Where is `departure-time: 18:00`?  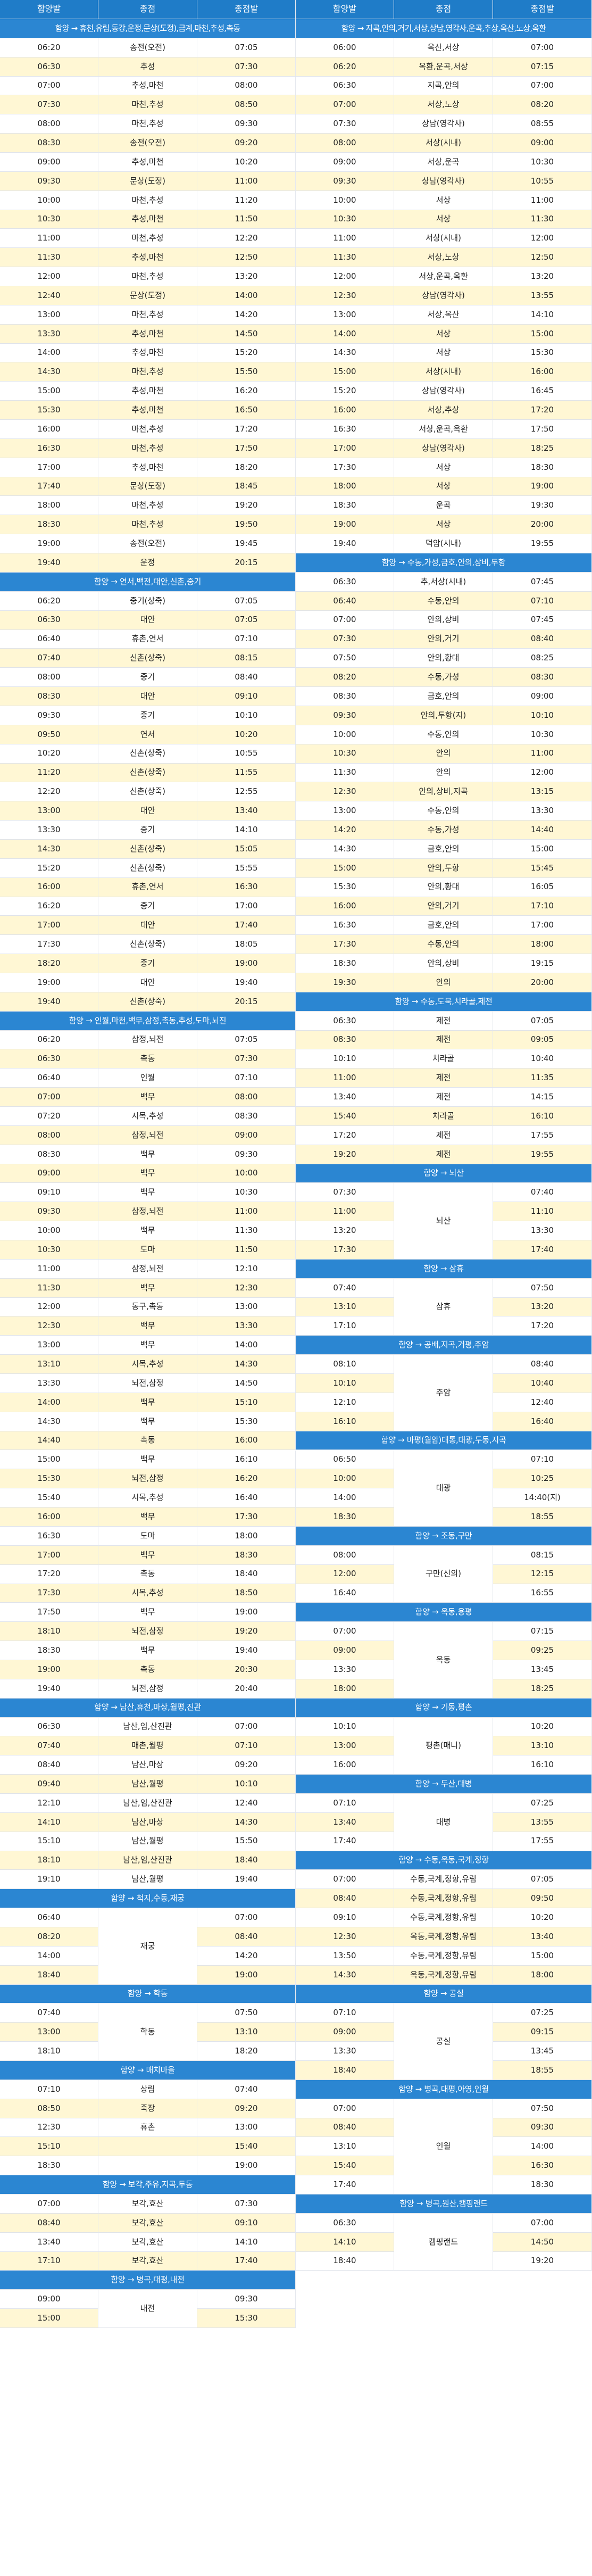
departure-time: 18:00 is located at coordinates (49, 506).